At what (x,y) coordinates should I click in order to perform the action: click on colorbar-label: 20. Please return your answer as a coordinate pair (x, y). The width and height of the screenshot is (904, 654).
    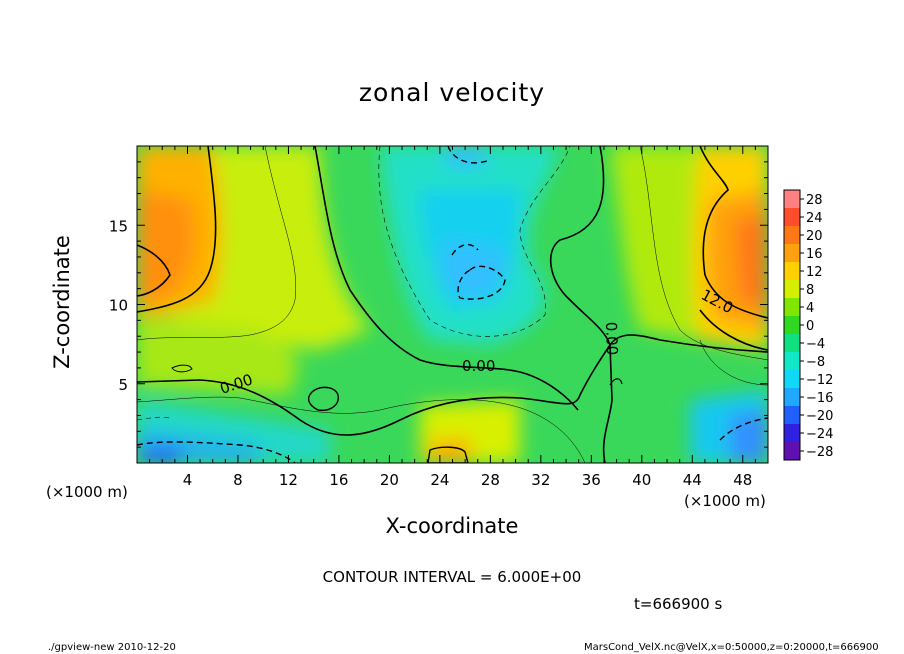
    Looking at the image, I should click on (814, 236).